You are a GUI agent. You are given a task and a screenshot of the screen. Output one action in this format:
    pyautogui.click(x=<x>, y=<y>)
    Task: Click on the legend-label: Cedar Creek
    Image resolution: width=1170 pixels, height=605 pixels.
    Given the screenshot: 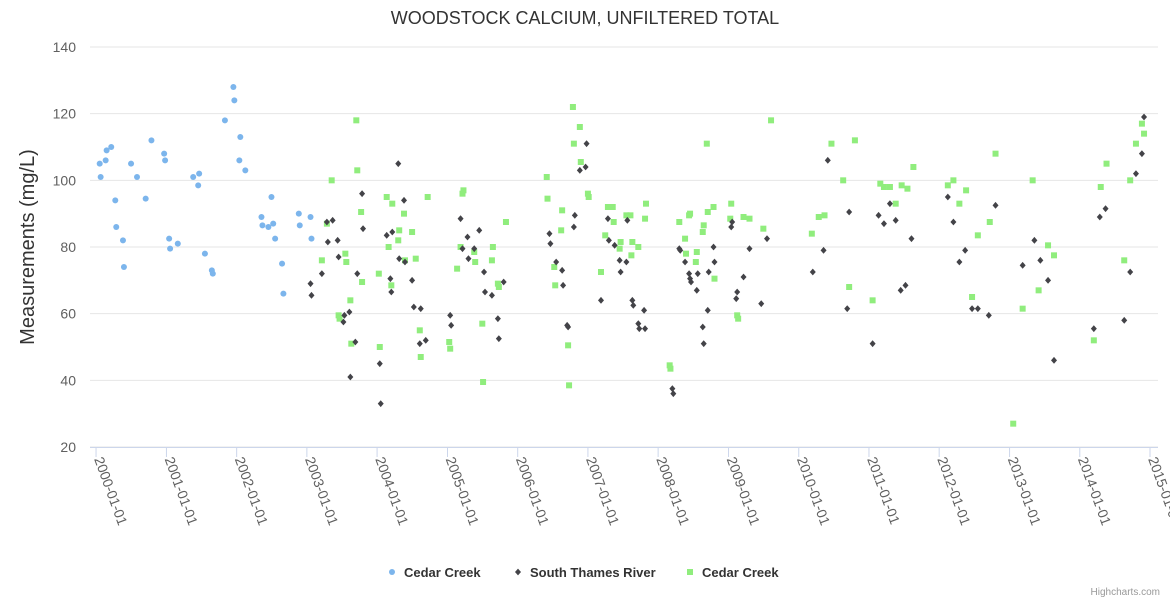 What is the action you would take?
    pyautogui.click(x=442, y=572)
    